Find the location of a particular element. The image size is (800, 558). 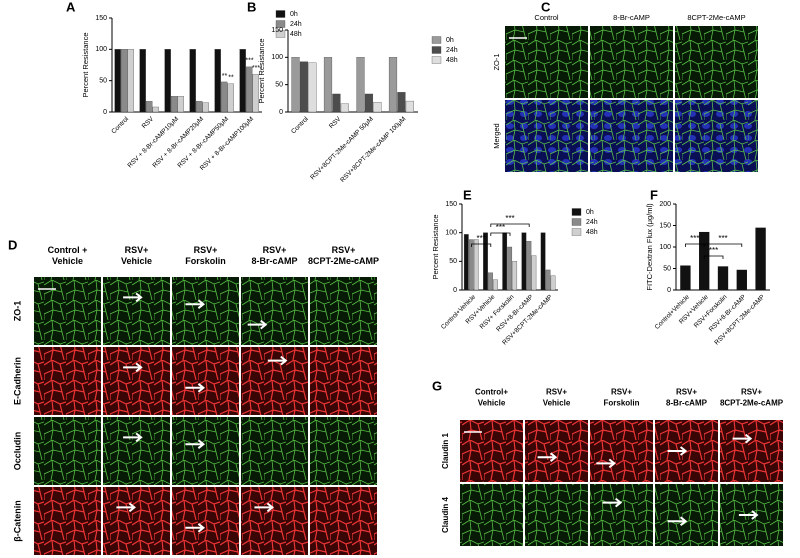

row-label: Claudin 1 is located at coordinates (445, 450).